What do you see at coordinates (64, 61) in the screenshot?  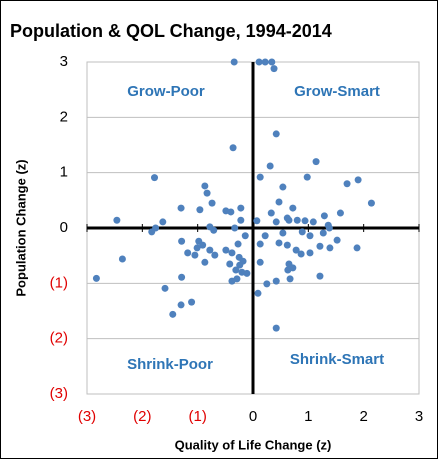 I see `y-tick-label: 3` at bounding box center [64, 61].